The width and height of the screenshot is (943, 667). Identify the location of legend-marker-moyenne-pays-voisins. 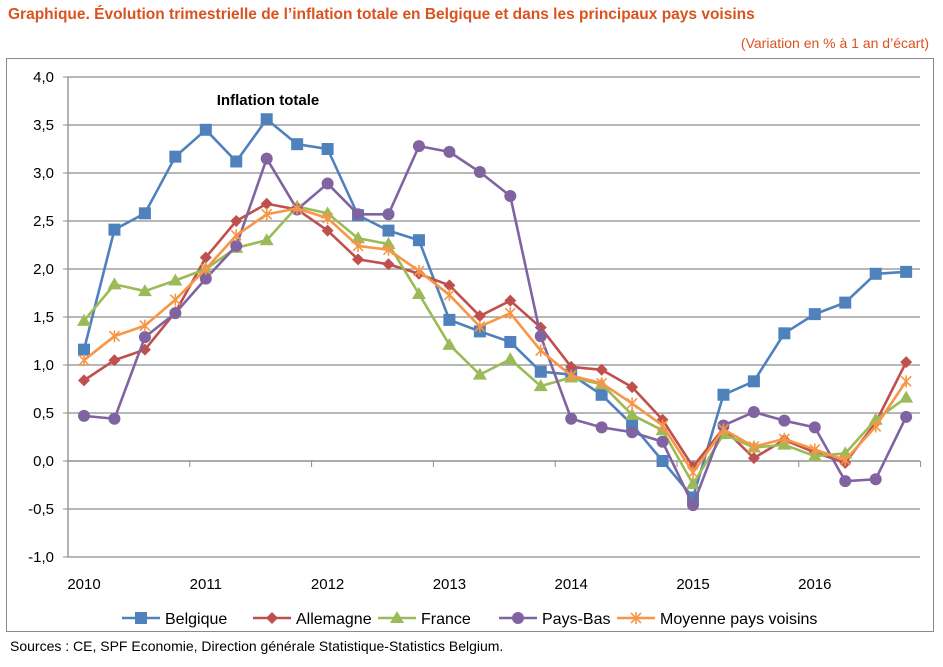
(636, 618).